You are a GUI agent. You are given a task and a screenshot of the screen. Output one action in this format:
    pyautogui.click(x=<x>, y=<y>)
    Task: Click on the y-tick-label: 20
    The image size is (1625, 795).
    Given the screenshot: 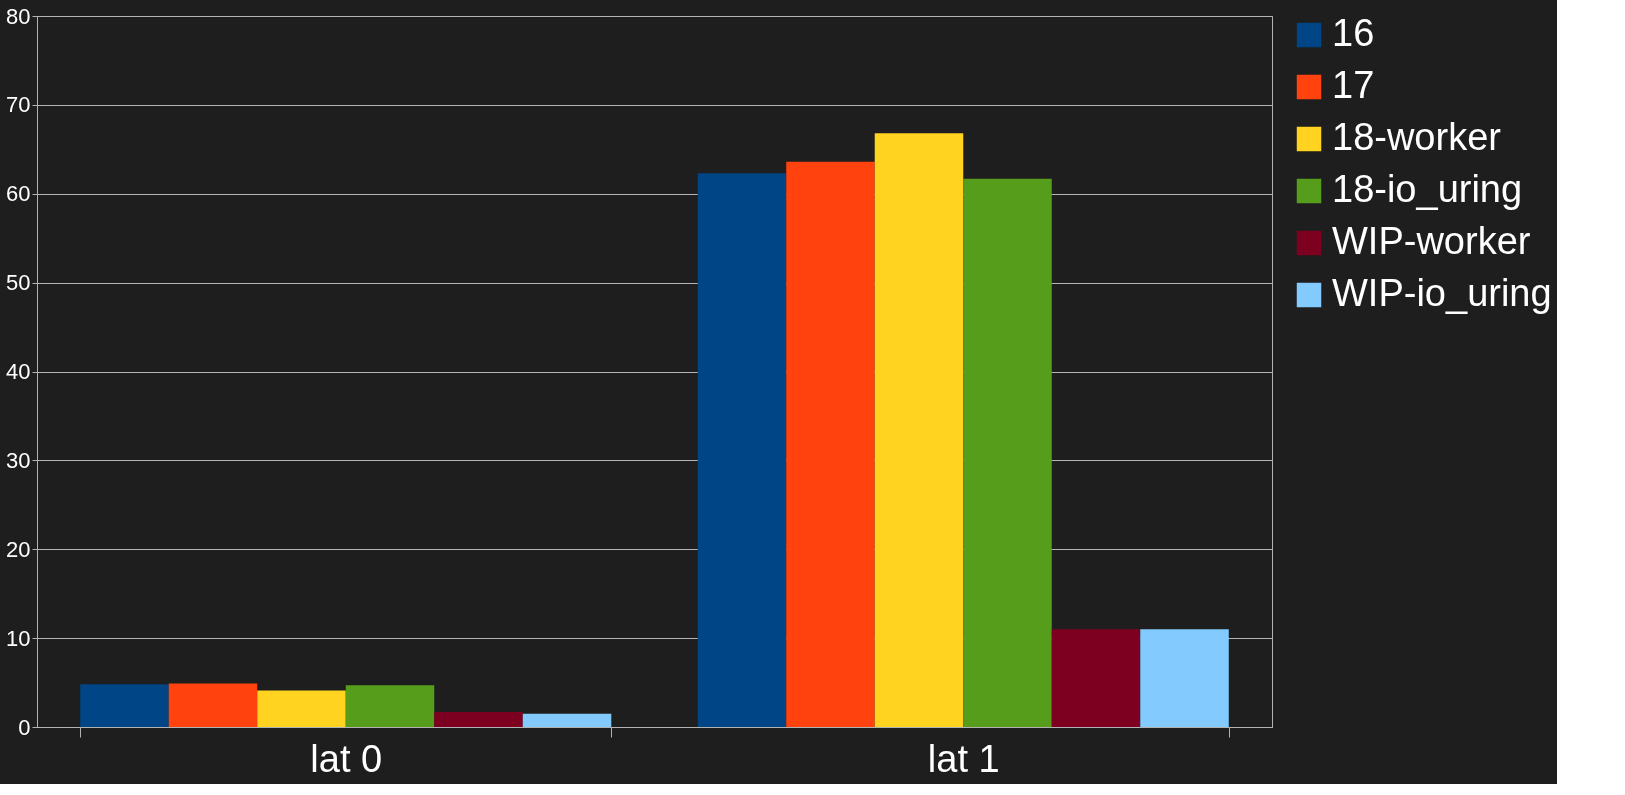 What is the action you would take?
    pyautogui.click(x=18, y=549)
    